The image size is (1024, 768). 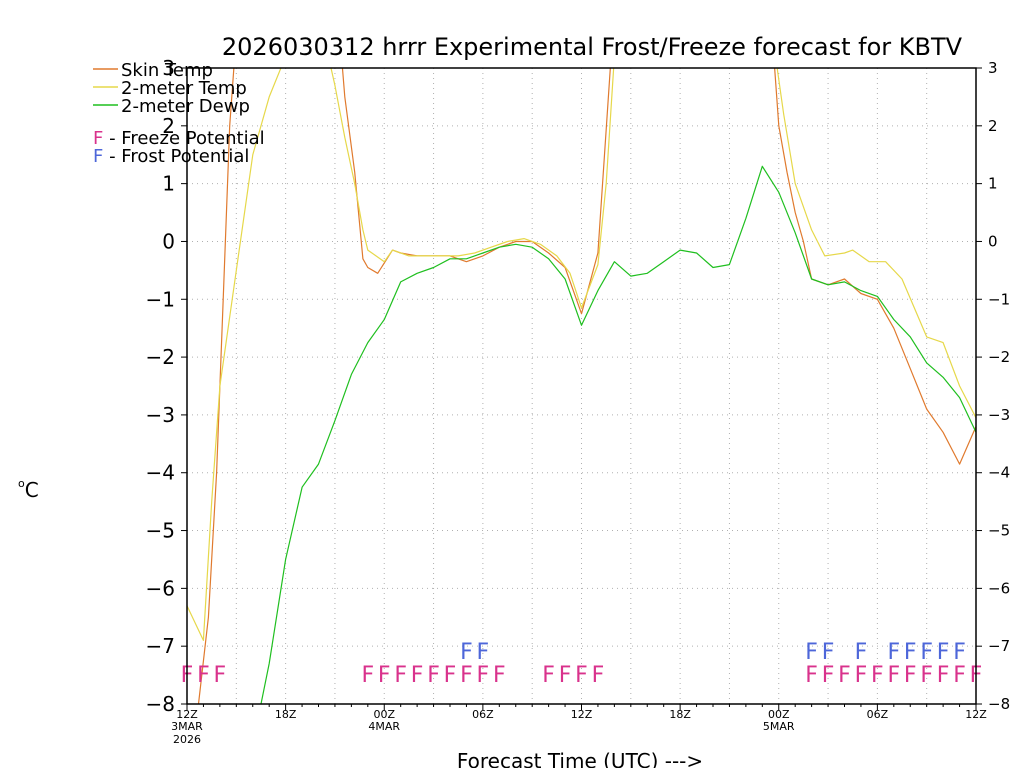 I want to click on x-tick-date: 3MAR, so click(x=187, y=726).